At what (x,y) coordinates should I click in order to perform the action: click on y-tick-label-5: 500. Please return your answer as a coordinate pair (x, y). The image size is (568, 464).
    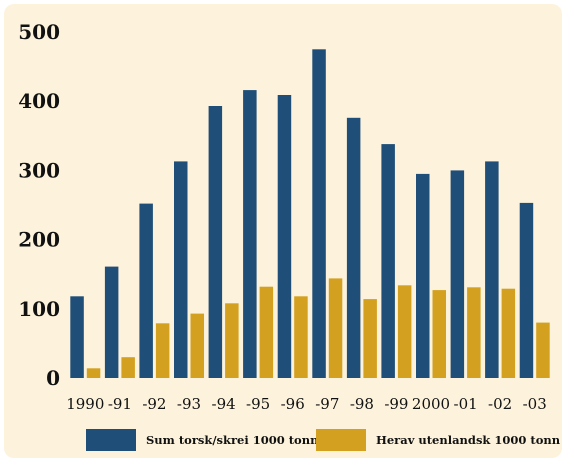
    Looking at the image, I should click on (39, 32).